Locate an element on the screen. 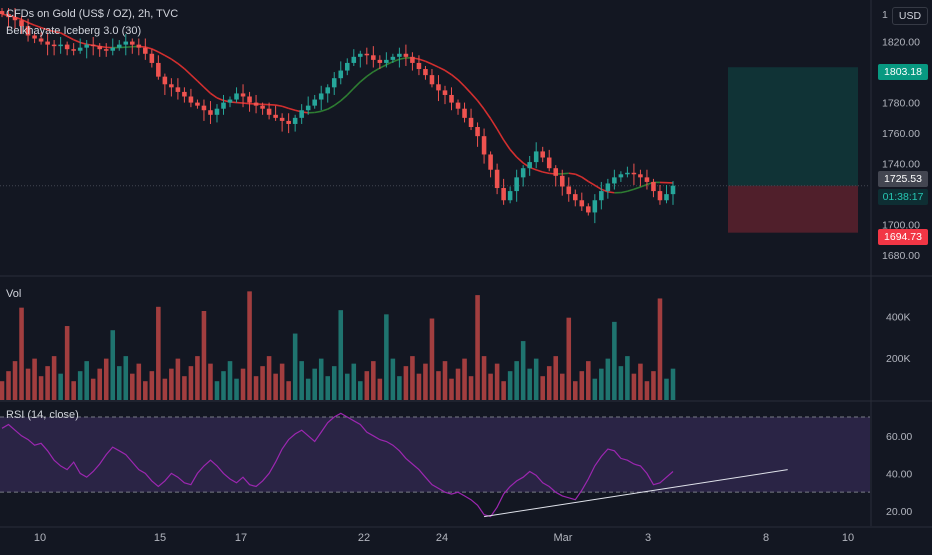  symbol-title: CFDs on Gold (US$ / OZ), 2h, TVC is located at coordinates (92, 14).